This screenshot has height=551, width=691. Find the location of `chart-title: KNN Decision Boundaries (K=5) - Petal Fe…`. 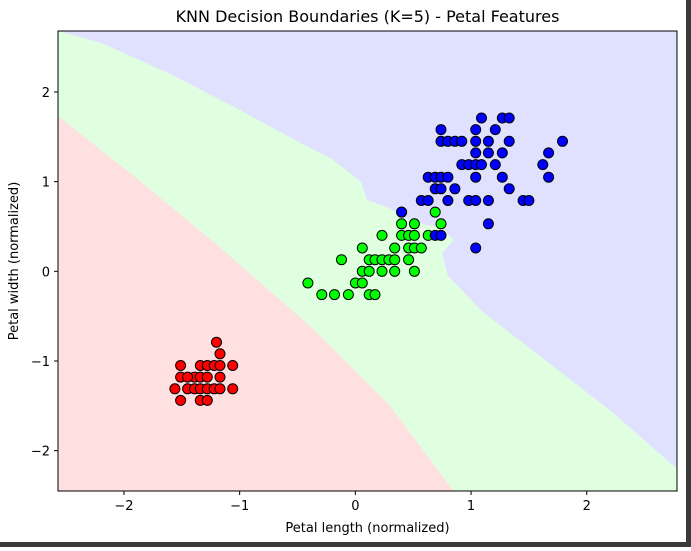

chart-title: KNN Decision Boundaries (K=5) - Petal Fe… is located at coordinates (368, 16).